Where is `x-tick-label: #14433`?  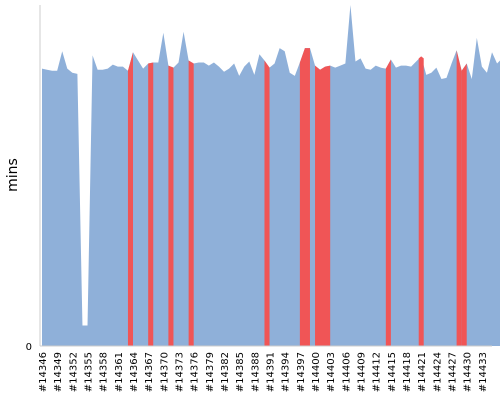 x-tick-label: #14433 is located at coordinates (483, 372).